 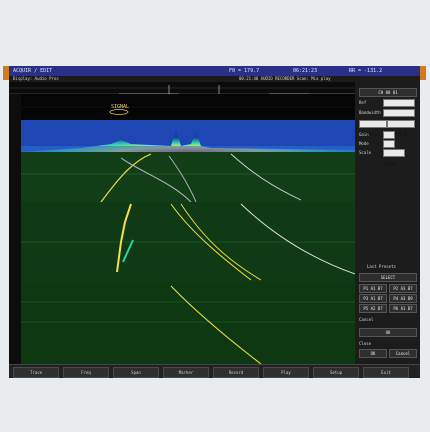 I want to click on channel-header: CH 00 01, so click(x=388, y=92).